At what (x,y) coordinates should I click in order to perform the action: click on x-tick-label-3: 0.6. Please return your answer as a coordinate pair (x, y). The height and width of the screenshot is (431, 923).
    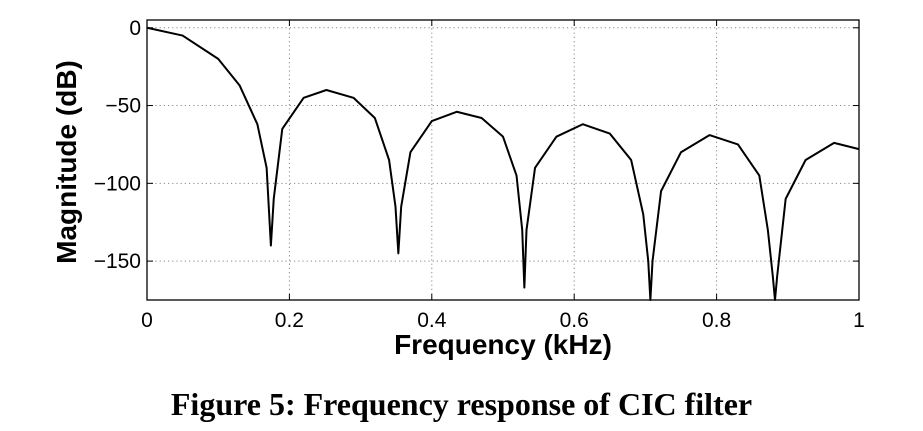
    Looking at the image, I should click on (574, 320).